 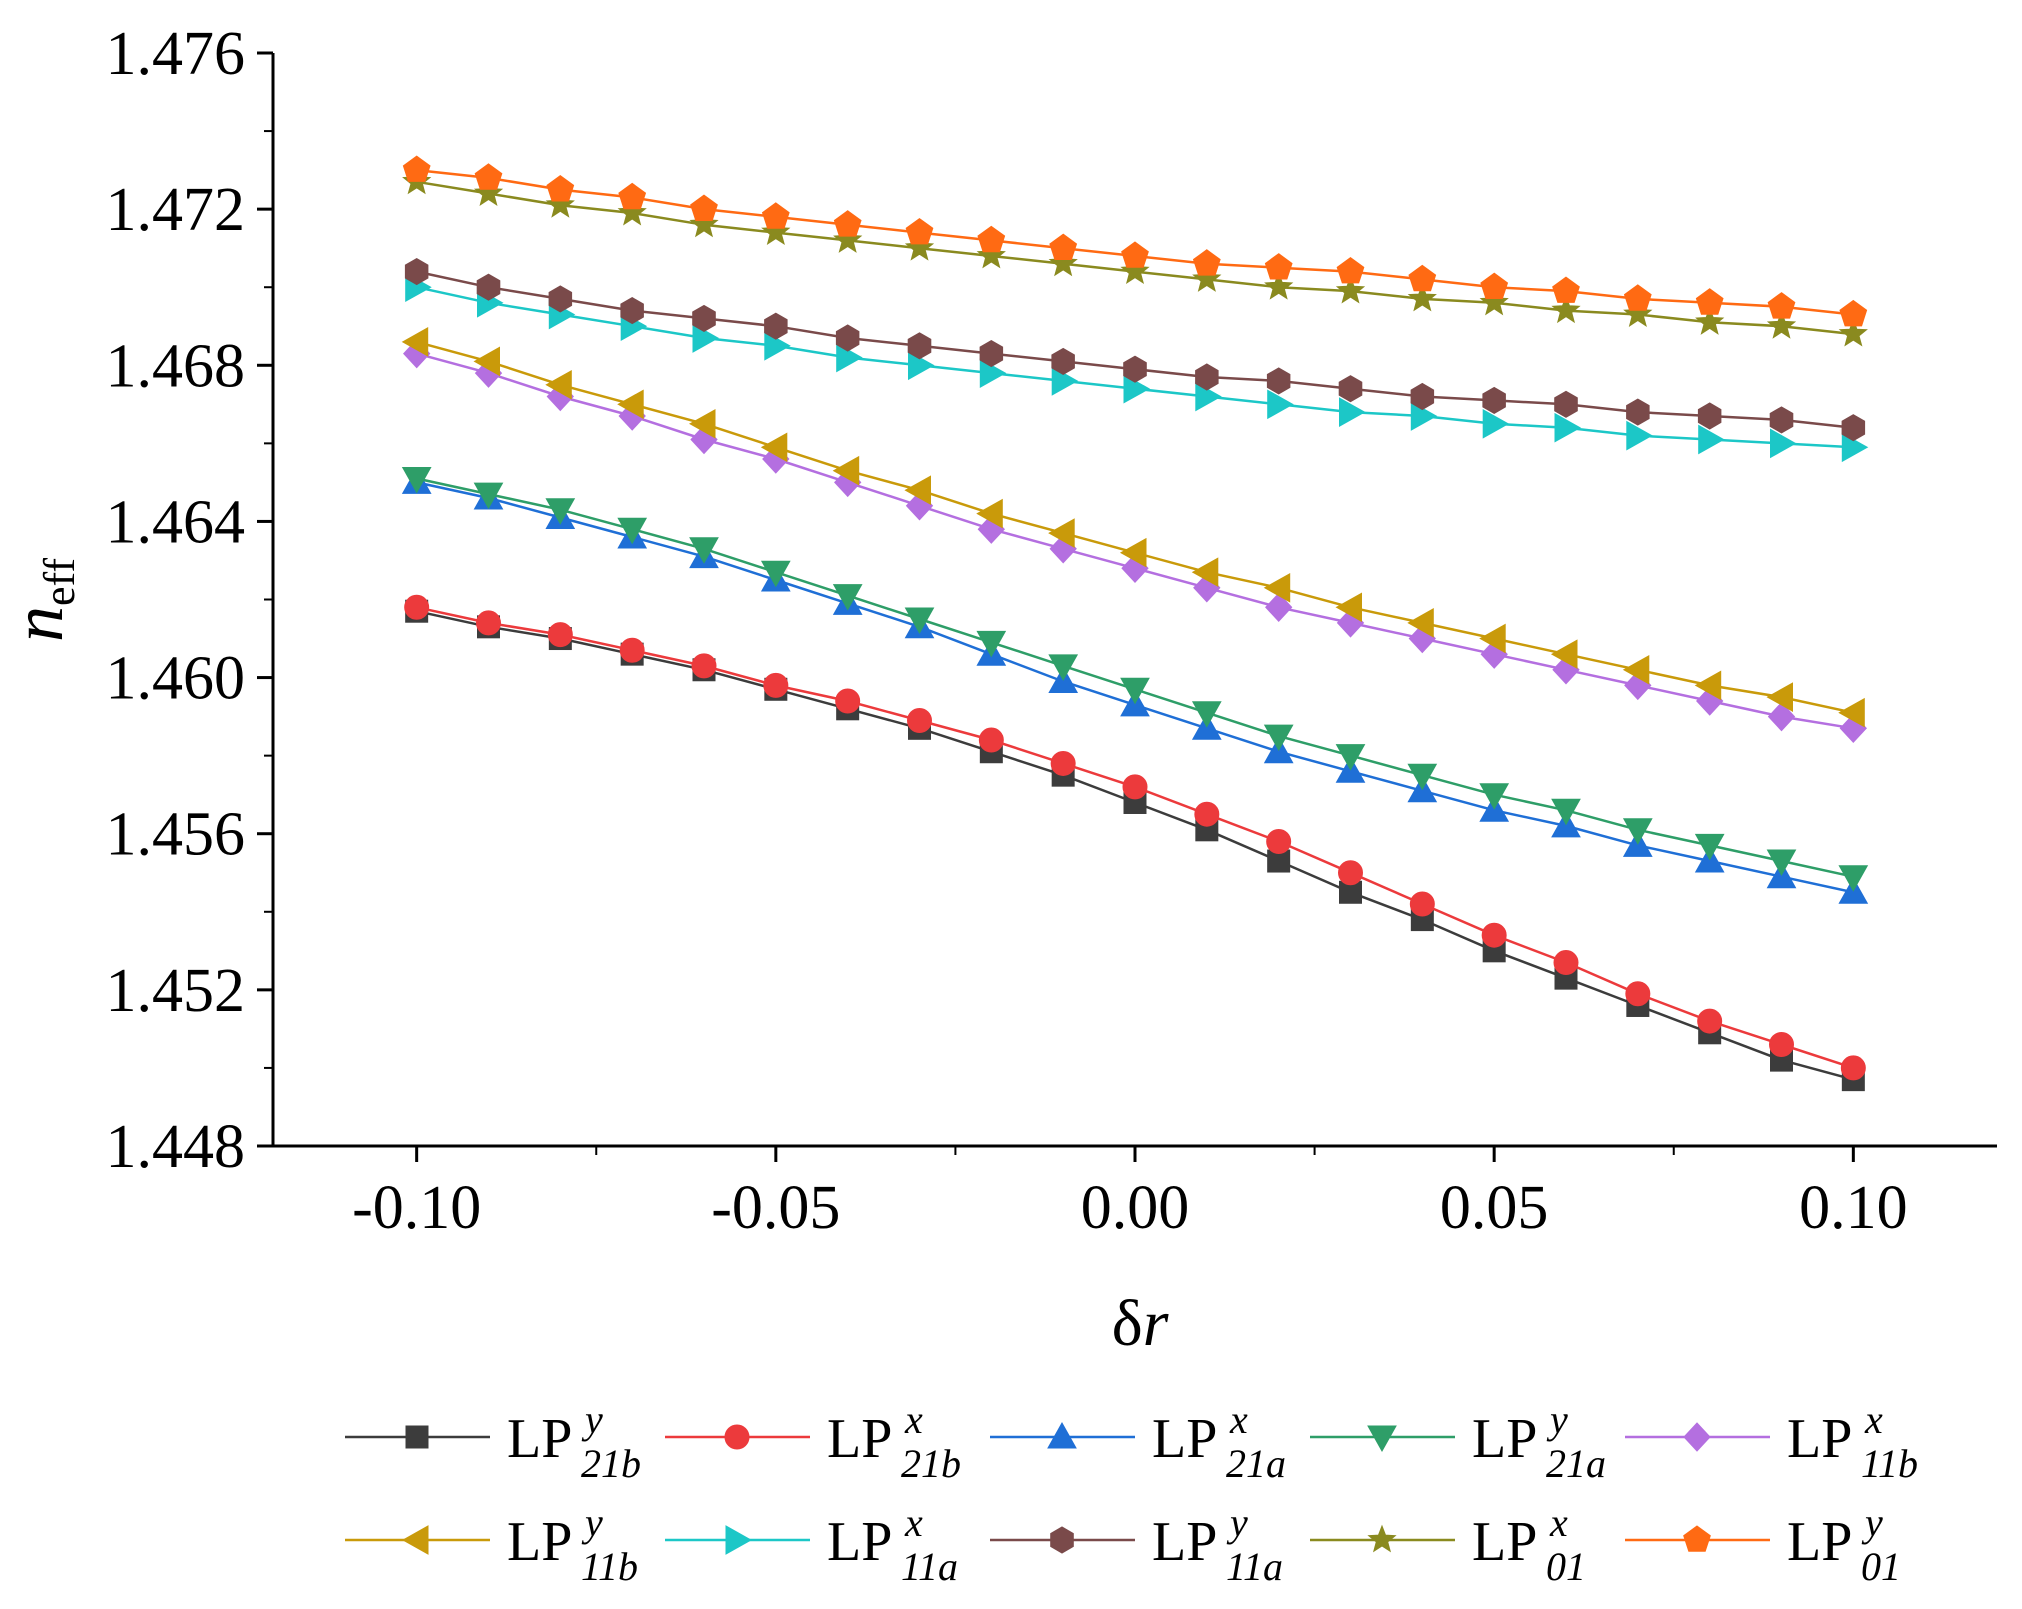 I want to click on x-axis-label-italic: r, so click(x=1156, y=1323).